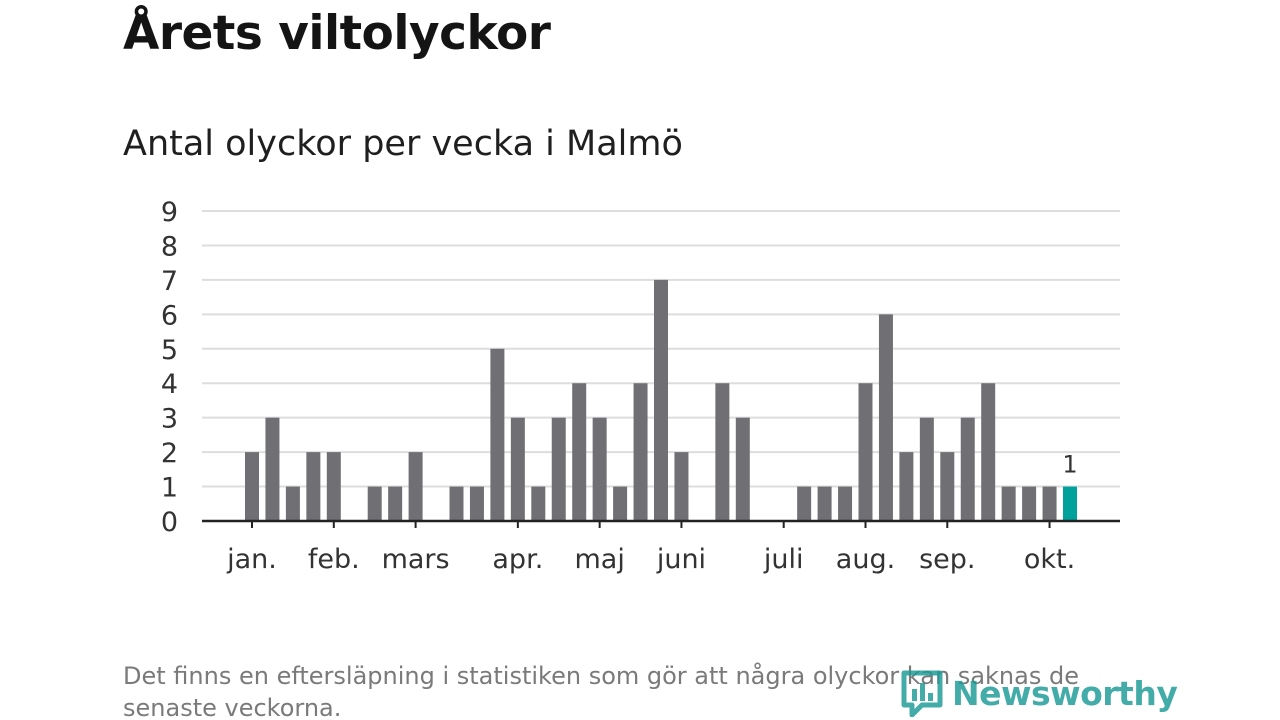 Image resolution: width=1280 pixels, height=720 pixels. Describe the element at coordinates (169, 315) in the screenshot. I see `y-tick-label: 6` at that location.